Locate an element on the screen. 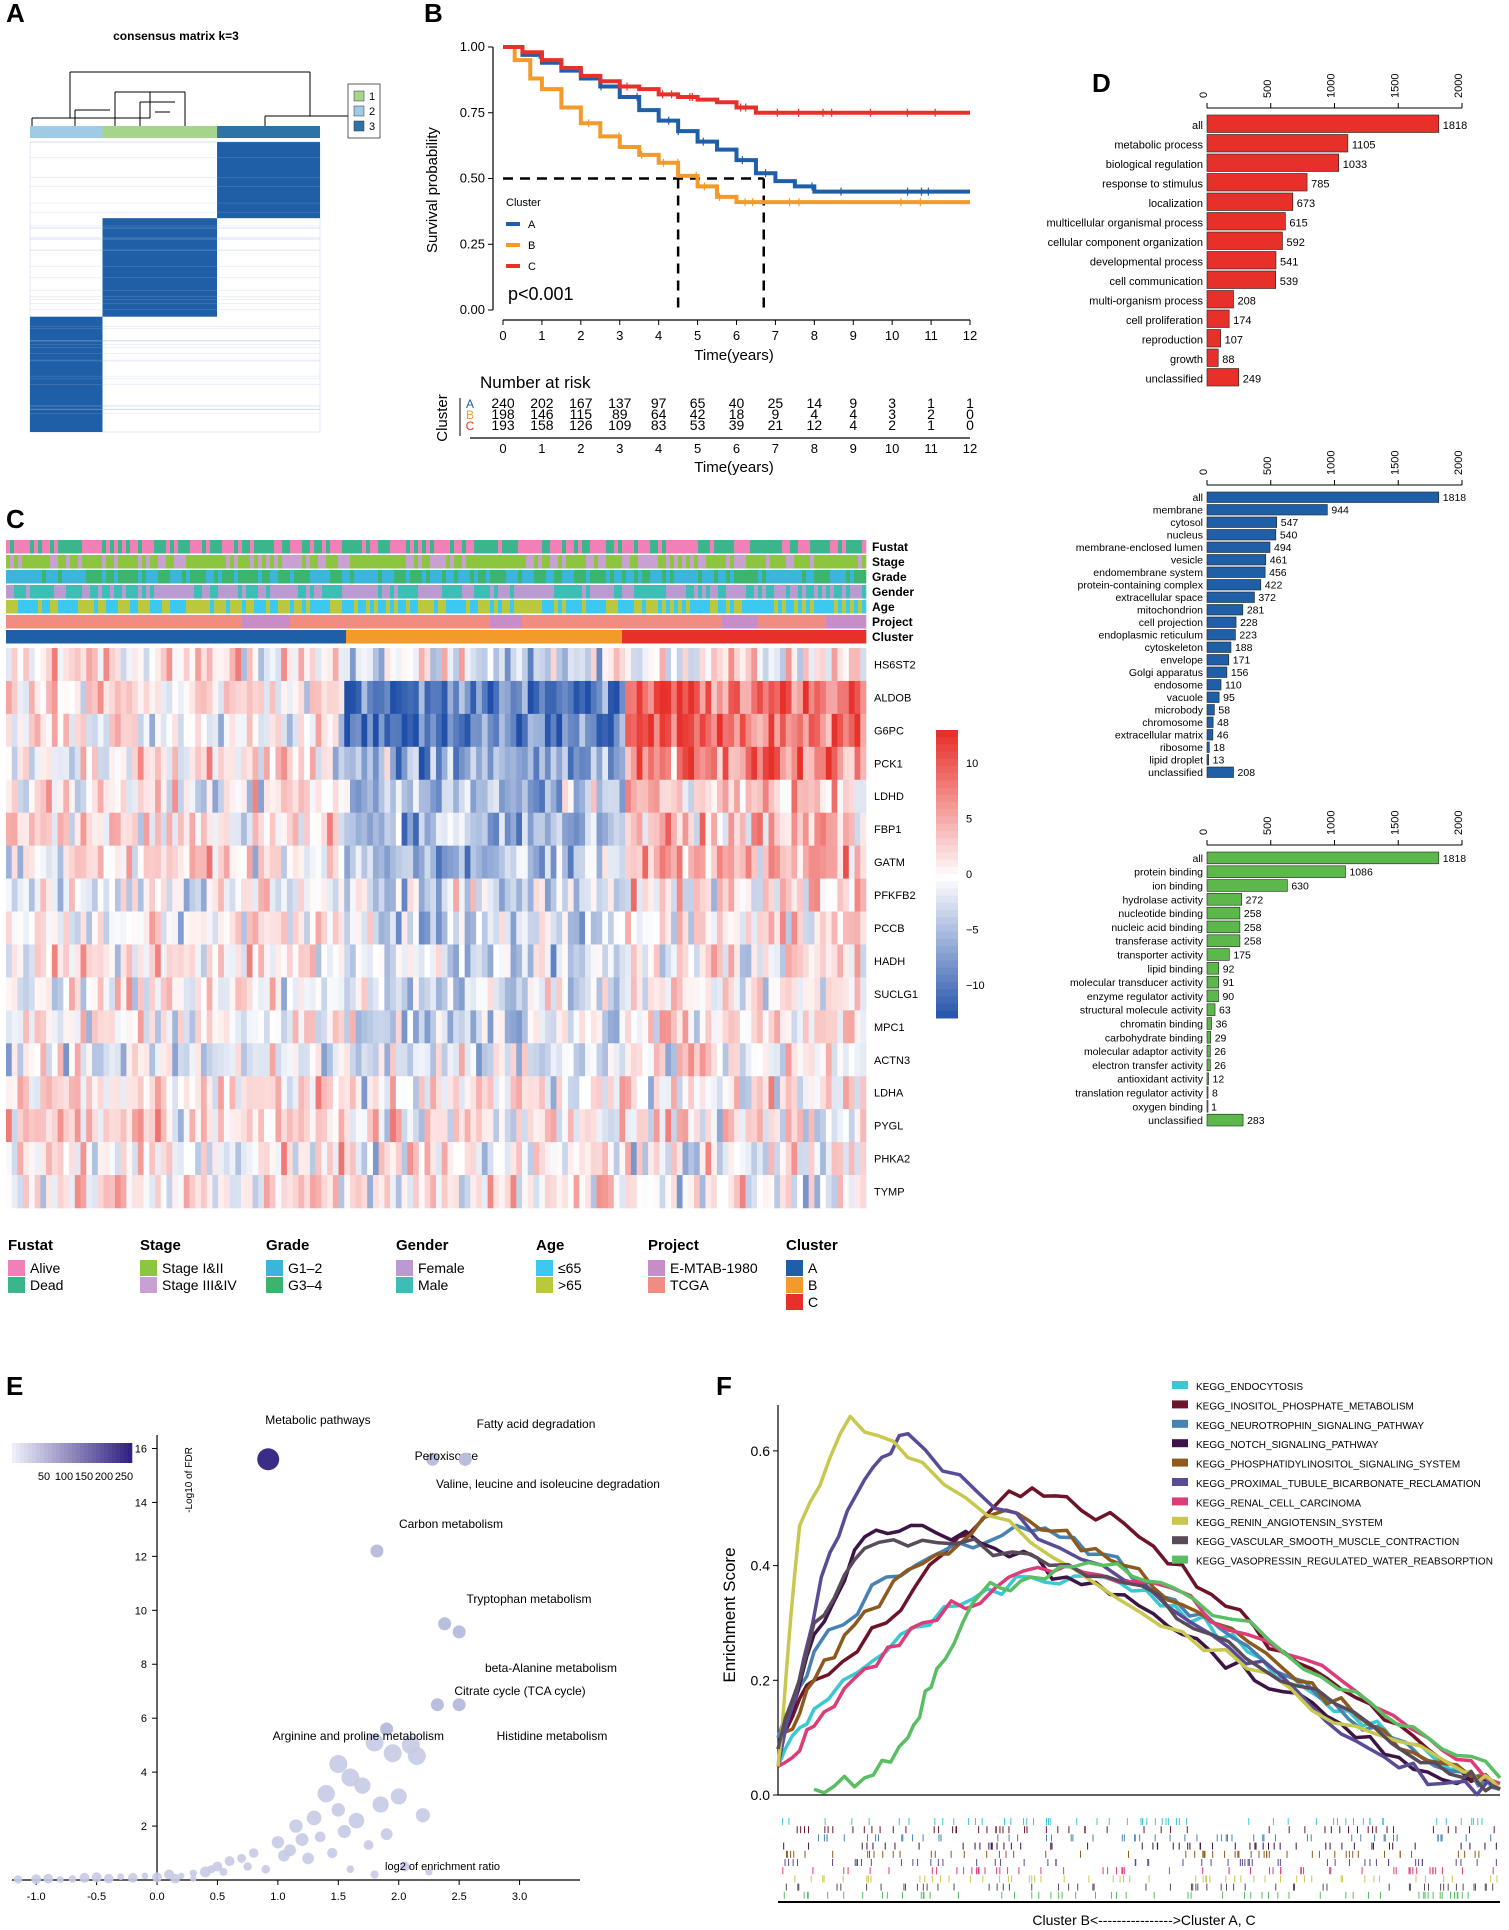  gsea-legend-label: KEGG_NEUROTROPHIN_SIGNALING_PATHWAY is located at coordinates (1310, 1426).